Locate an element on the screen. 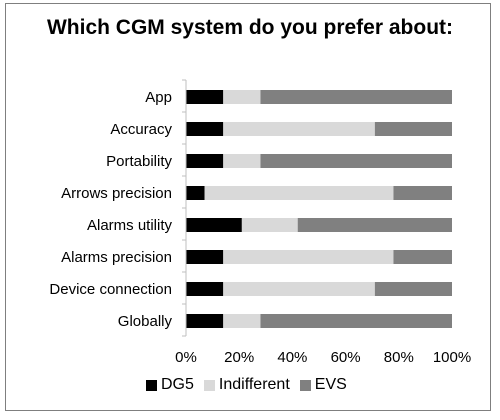  bar-evs-app is located at coordinates (356, 97).